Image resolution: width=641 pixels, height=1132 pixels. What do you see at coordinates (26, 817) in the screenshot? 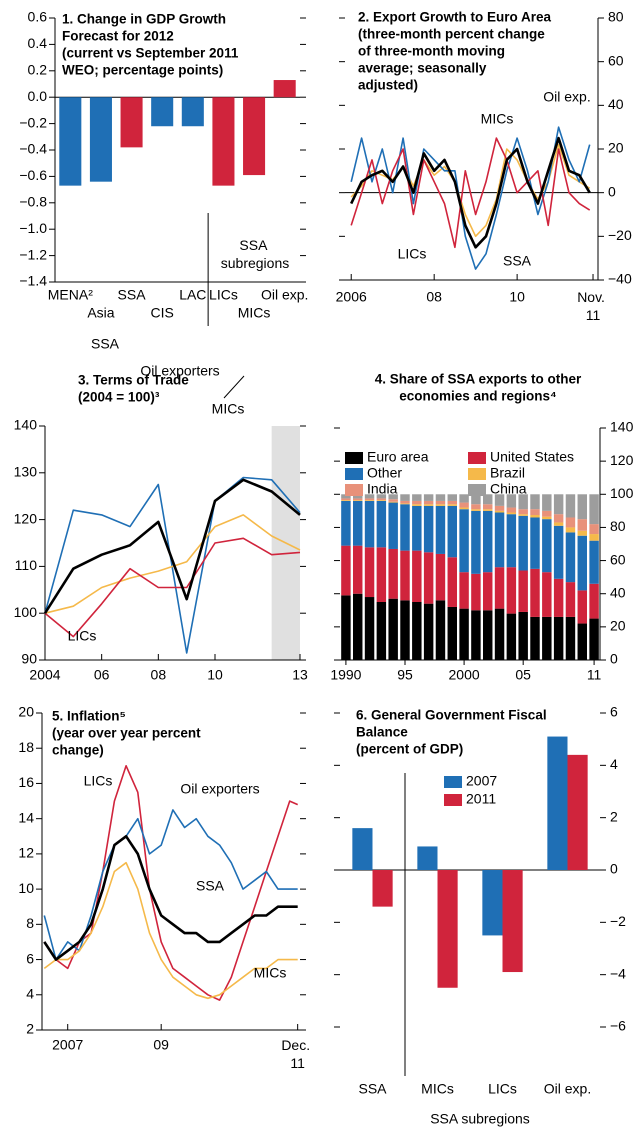
I see `y-tick-label: 14` at bounding box center [26, 817].